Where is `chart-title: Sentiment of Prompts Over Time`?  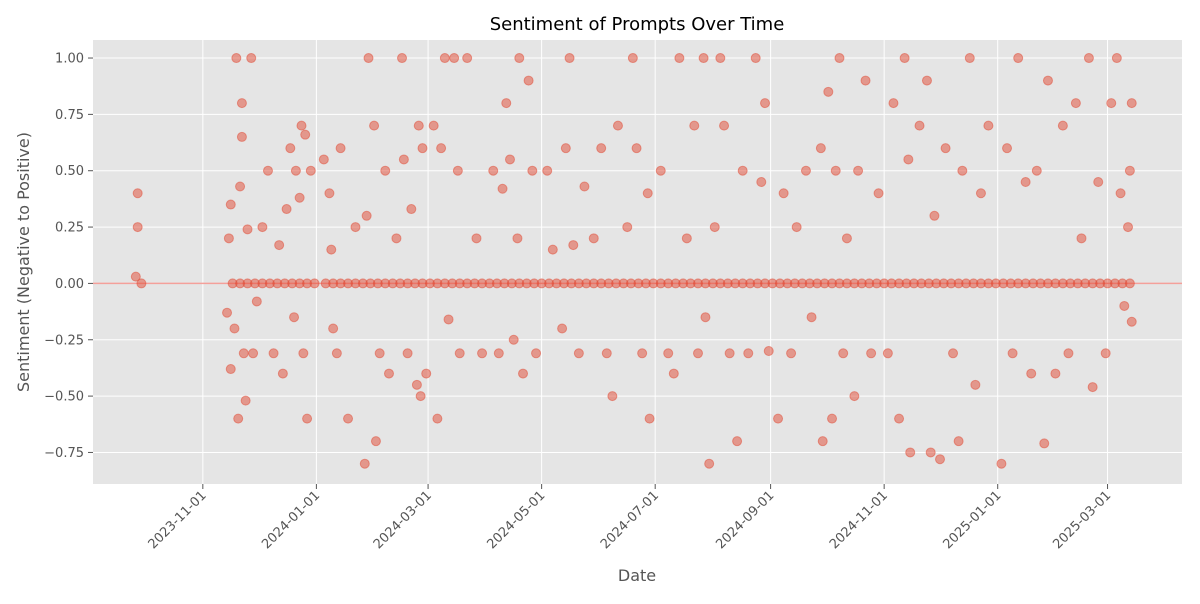
chart-title: Sentiment of Prompts Over Time is located at coordinates (637, 24).